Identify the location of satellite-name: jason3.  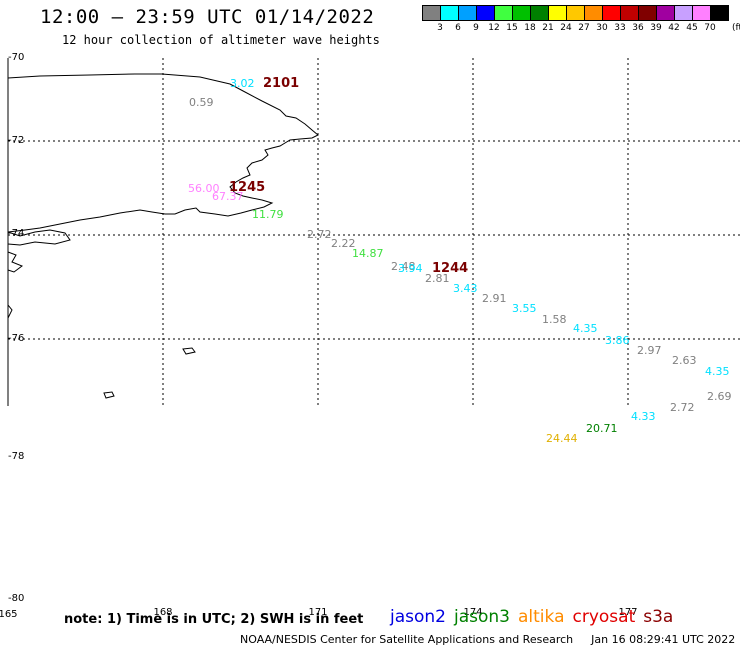
(482, 617).